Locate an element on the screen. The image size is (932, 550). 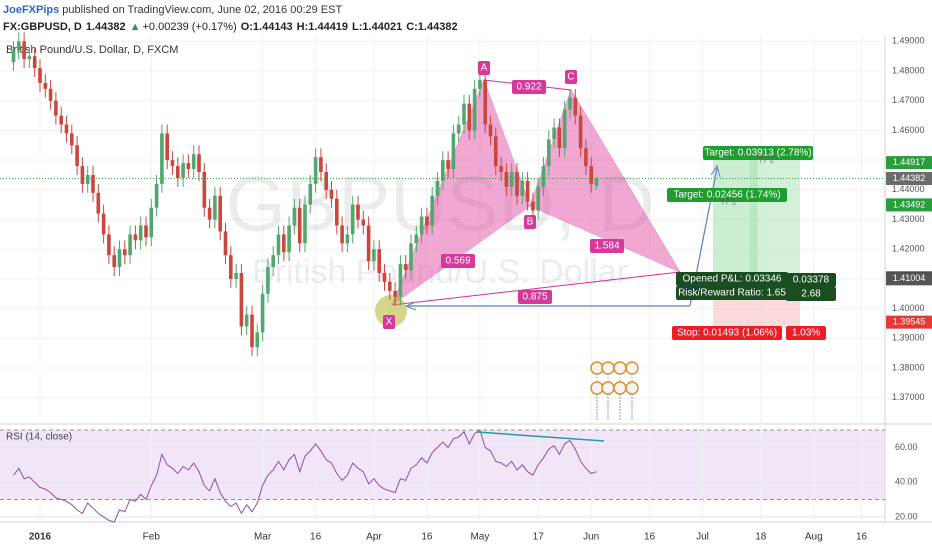
x-tick-label: 18 is located at coordinates (761, 537).